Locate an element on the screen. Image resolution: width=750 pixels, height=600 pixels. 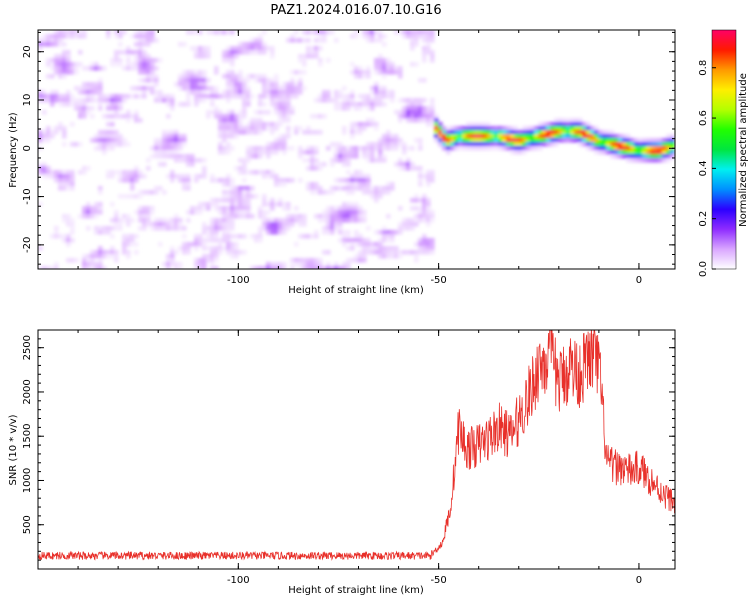
y-tick-label: 20 is located at coordinates (27, 51).